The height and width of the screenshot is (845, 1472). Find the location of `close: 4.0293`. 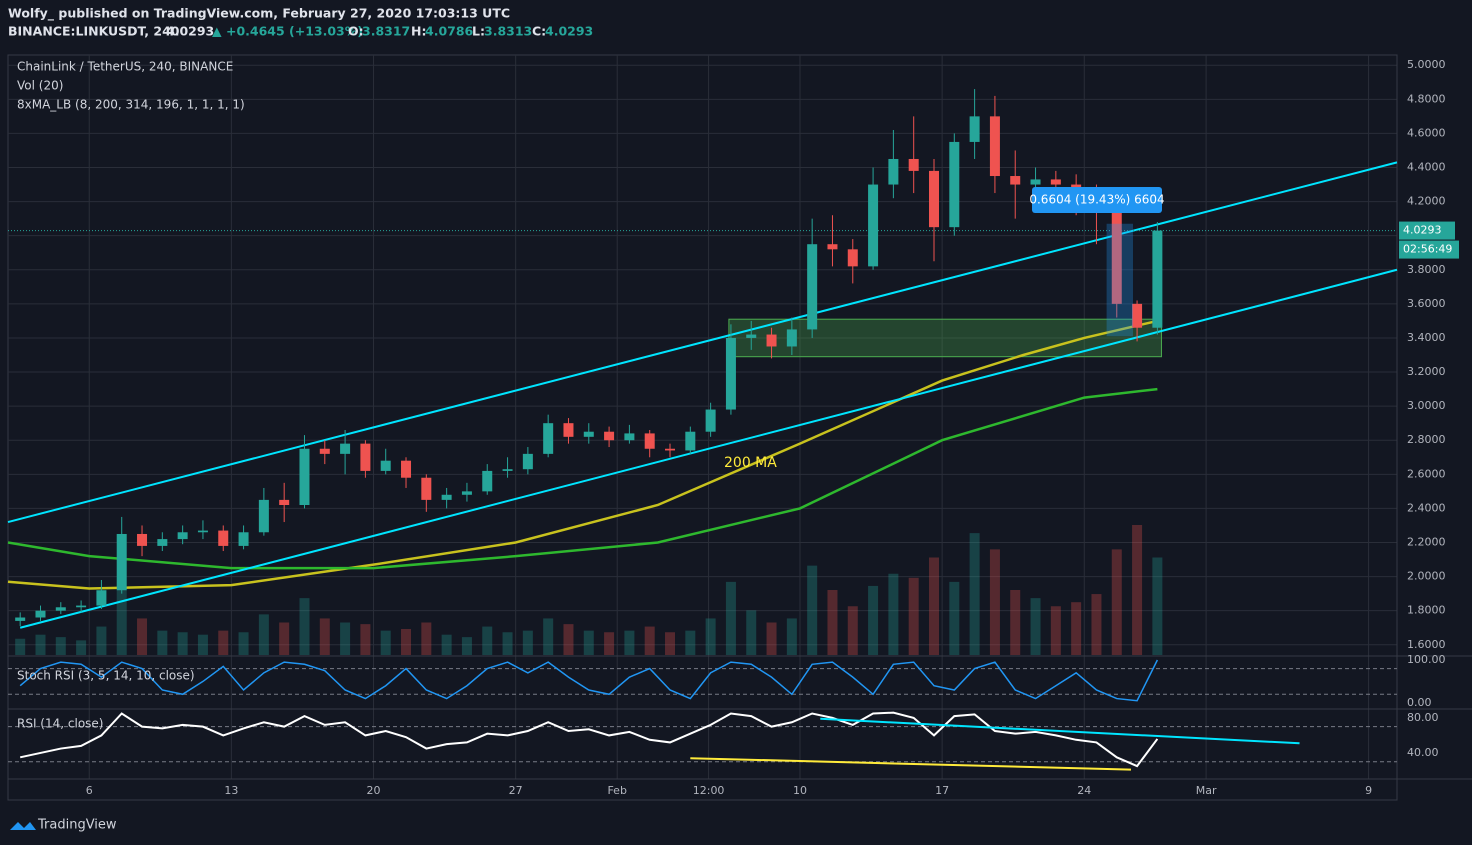

close: 4.0293 is located at coordinates (569, 31).